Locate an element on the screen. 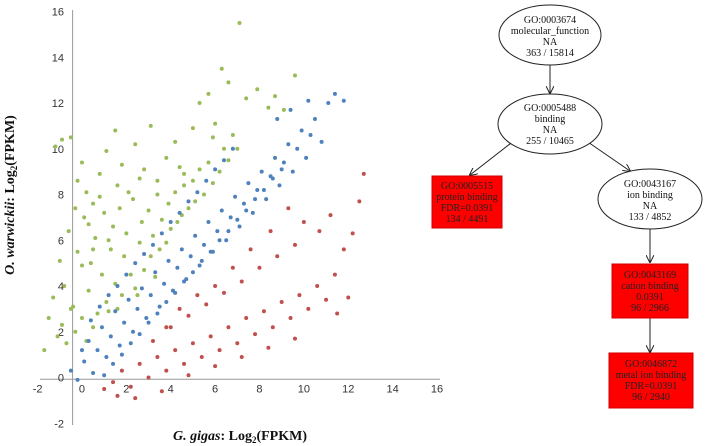 The height and width of the screenshot is (446, 709). go-node-ion-binding: GO:0043167 ion binding NA 133 / 4852 is located at coordinates (650, 199).